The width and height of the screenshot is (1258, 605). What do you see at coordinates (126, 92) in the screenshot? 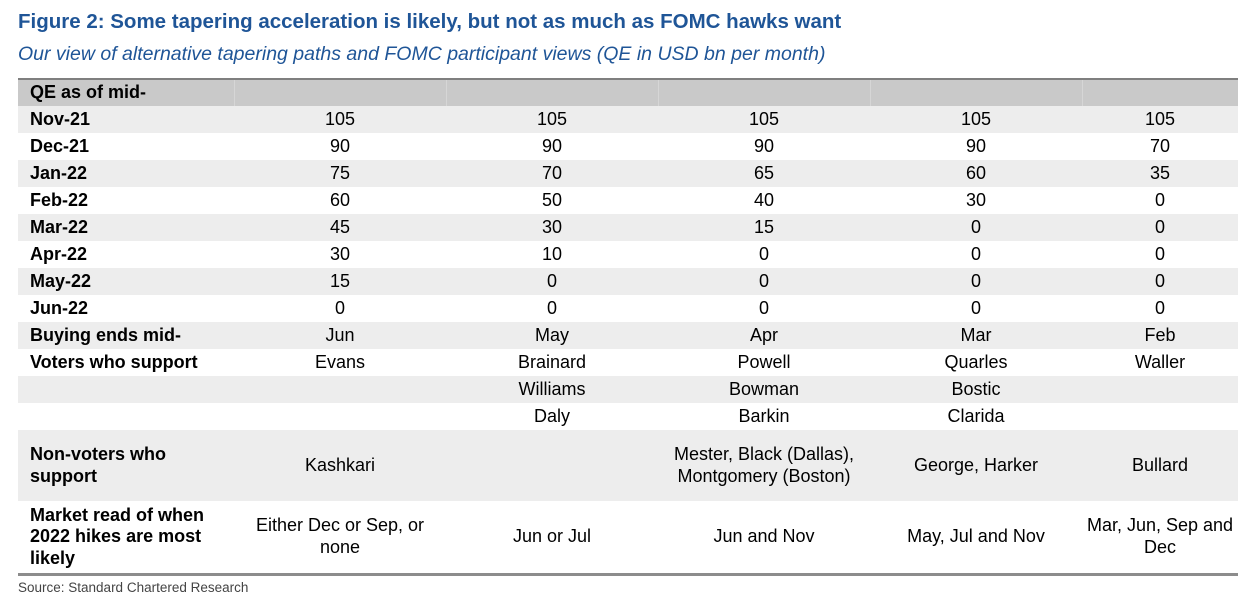
I see `header-label: QE as of mid-` at bounding box center [126, 92].